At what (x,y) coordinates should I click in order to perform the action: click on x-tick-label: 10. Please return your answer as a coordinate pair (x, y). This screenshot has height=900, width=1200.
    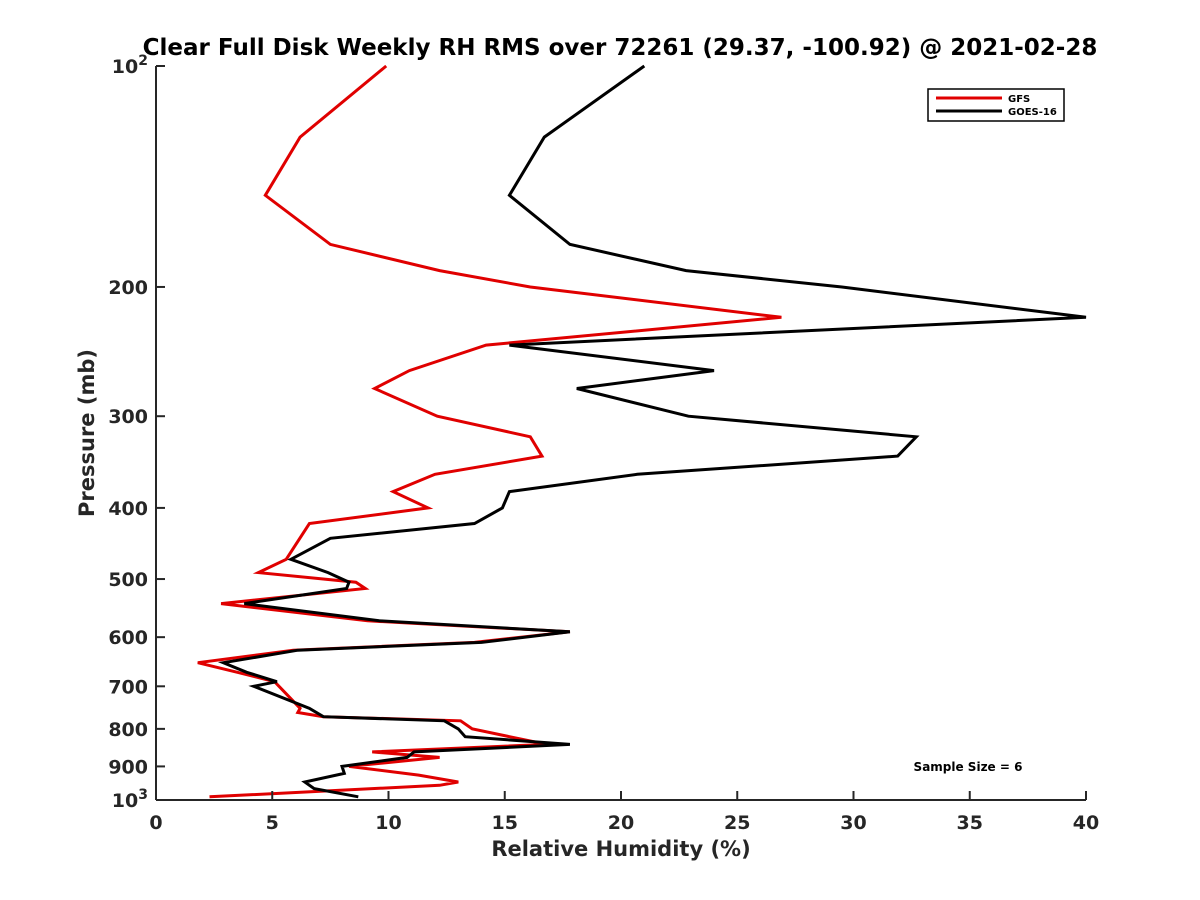
    Looking at the image, I should click on (388, 823).